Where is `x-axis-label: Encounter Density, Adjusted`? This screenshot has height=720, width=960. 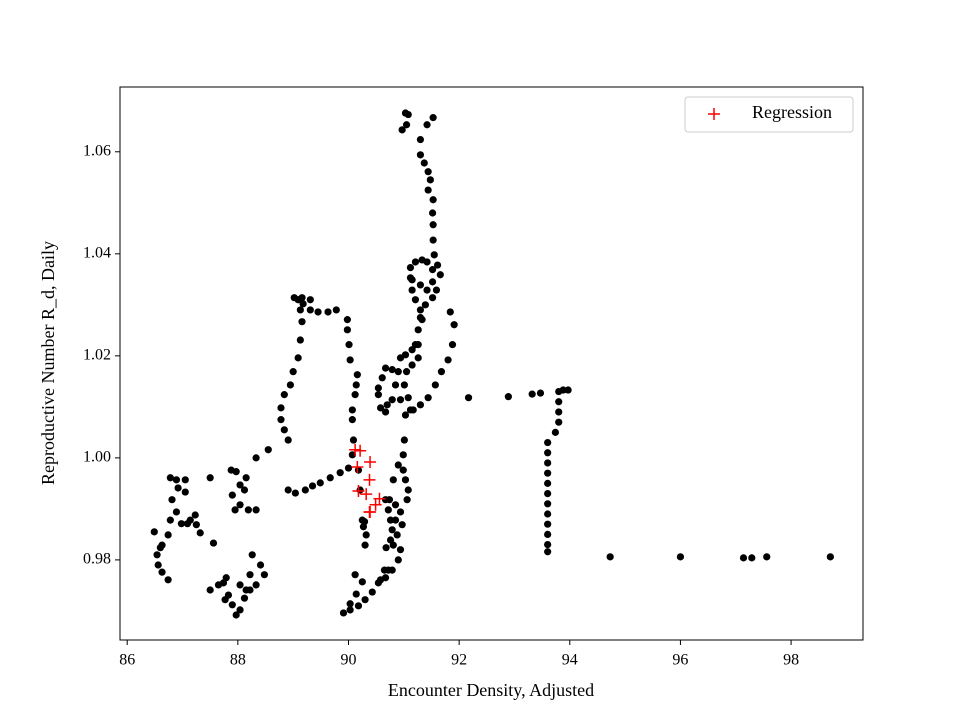
x-axis-label: Encounter Density, Adjusted is located at coordinates (491, 690).